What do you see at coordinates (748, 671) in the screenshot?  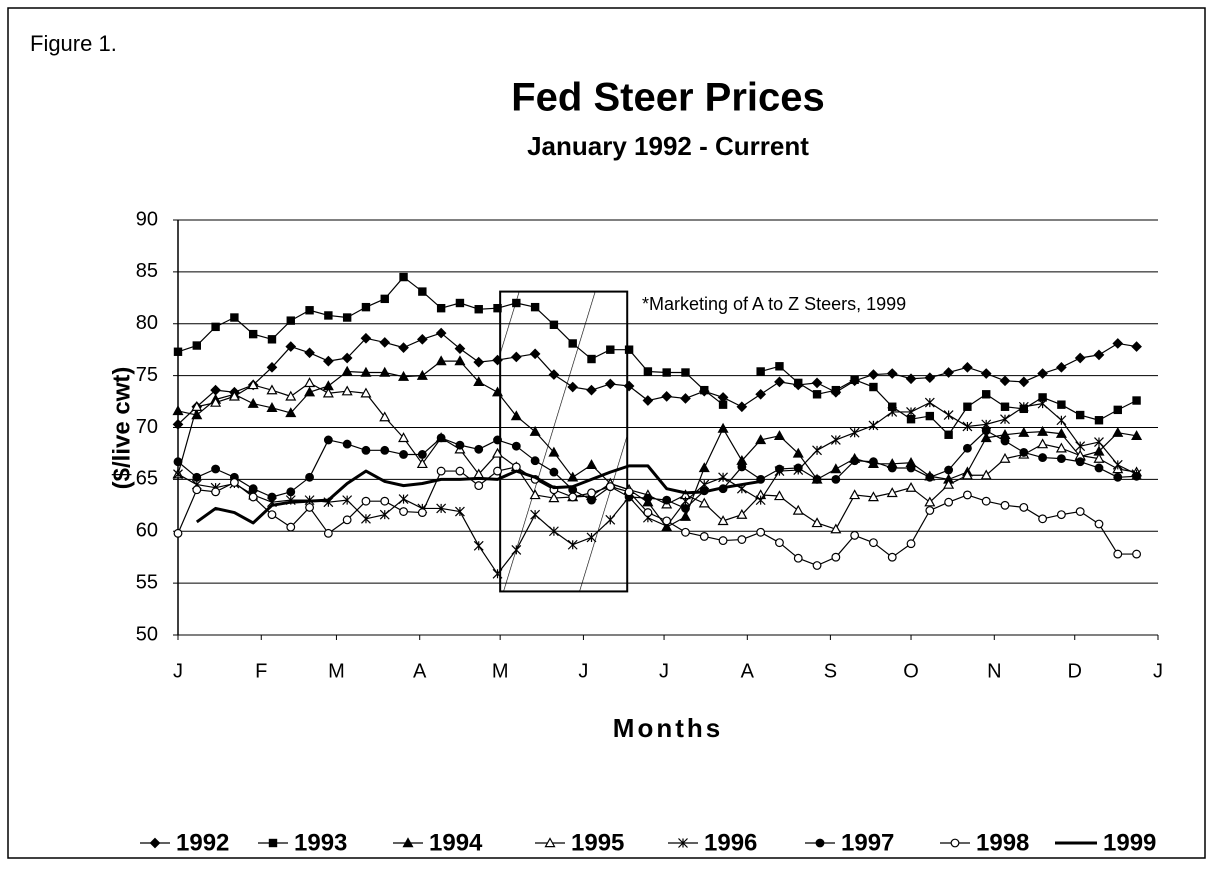 I see `x-tick-label: A` at bounding box center [748, 671].